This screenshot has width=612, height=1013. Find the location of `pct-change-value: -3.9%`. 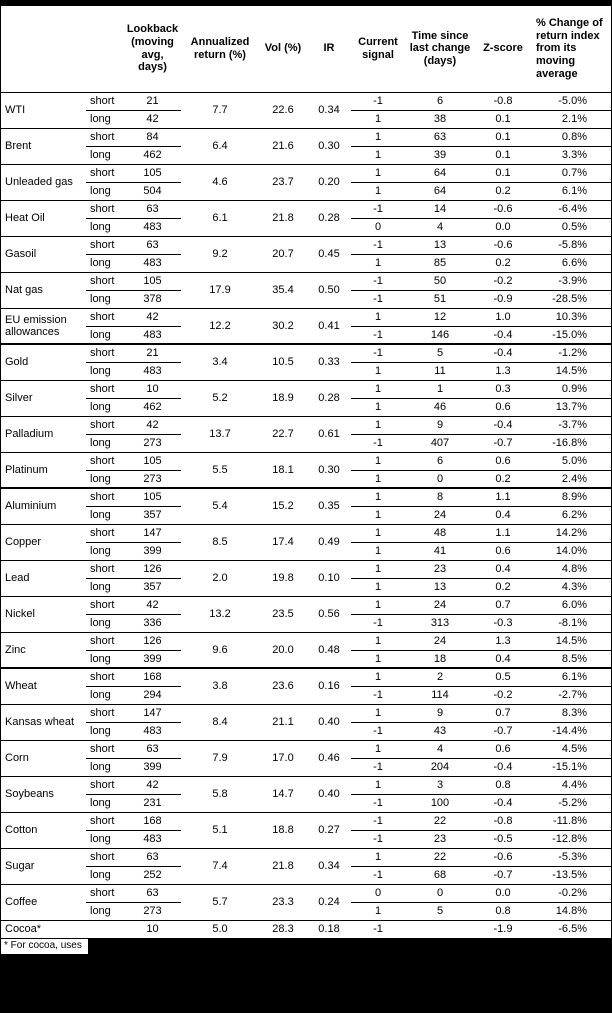

pct-change-value: -3.9% is located at coordinates (571, 281).